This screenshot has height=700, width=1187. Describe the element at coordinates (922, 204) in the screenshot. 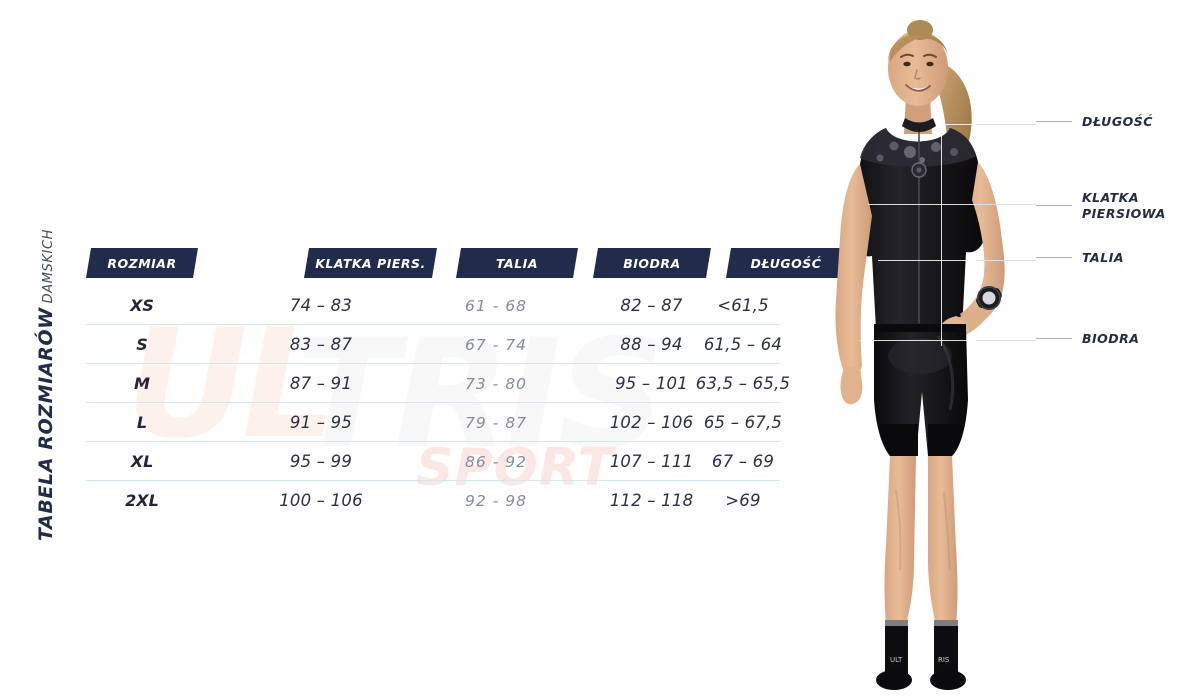

I see `guide-line-chest` at that location.